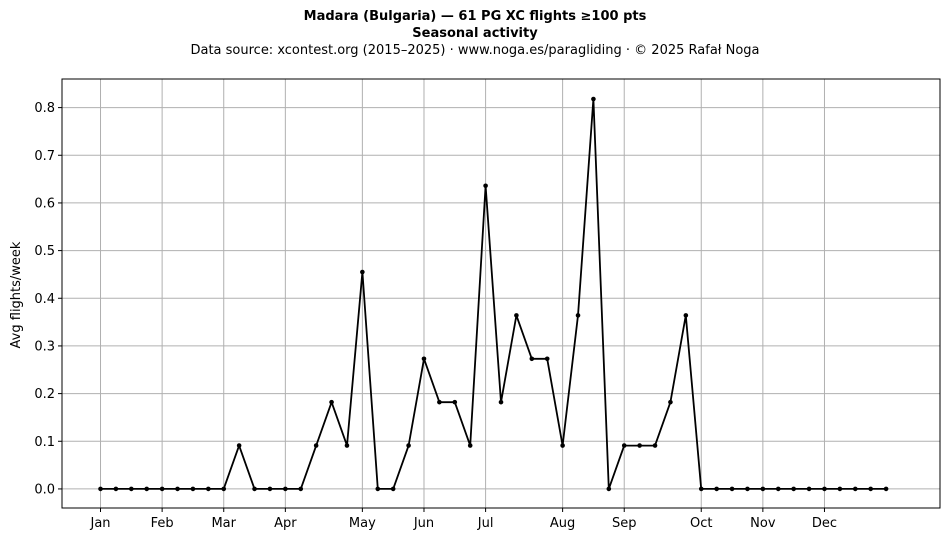 This screenshot has width=950, height=539. What do you see at coordinates (44, 299) in the screenshot?
I see `y-tick-label: 0.4` at bounding box center [44, 299].